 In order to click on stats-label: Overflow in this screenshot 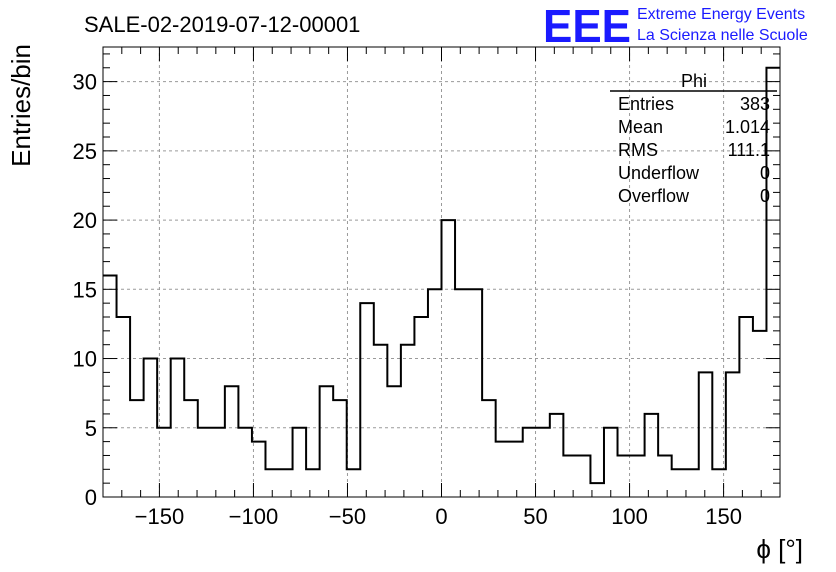, I will do `click(654, 196)`.